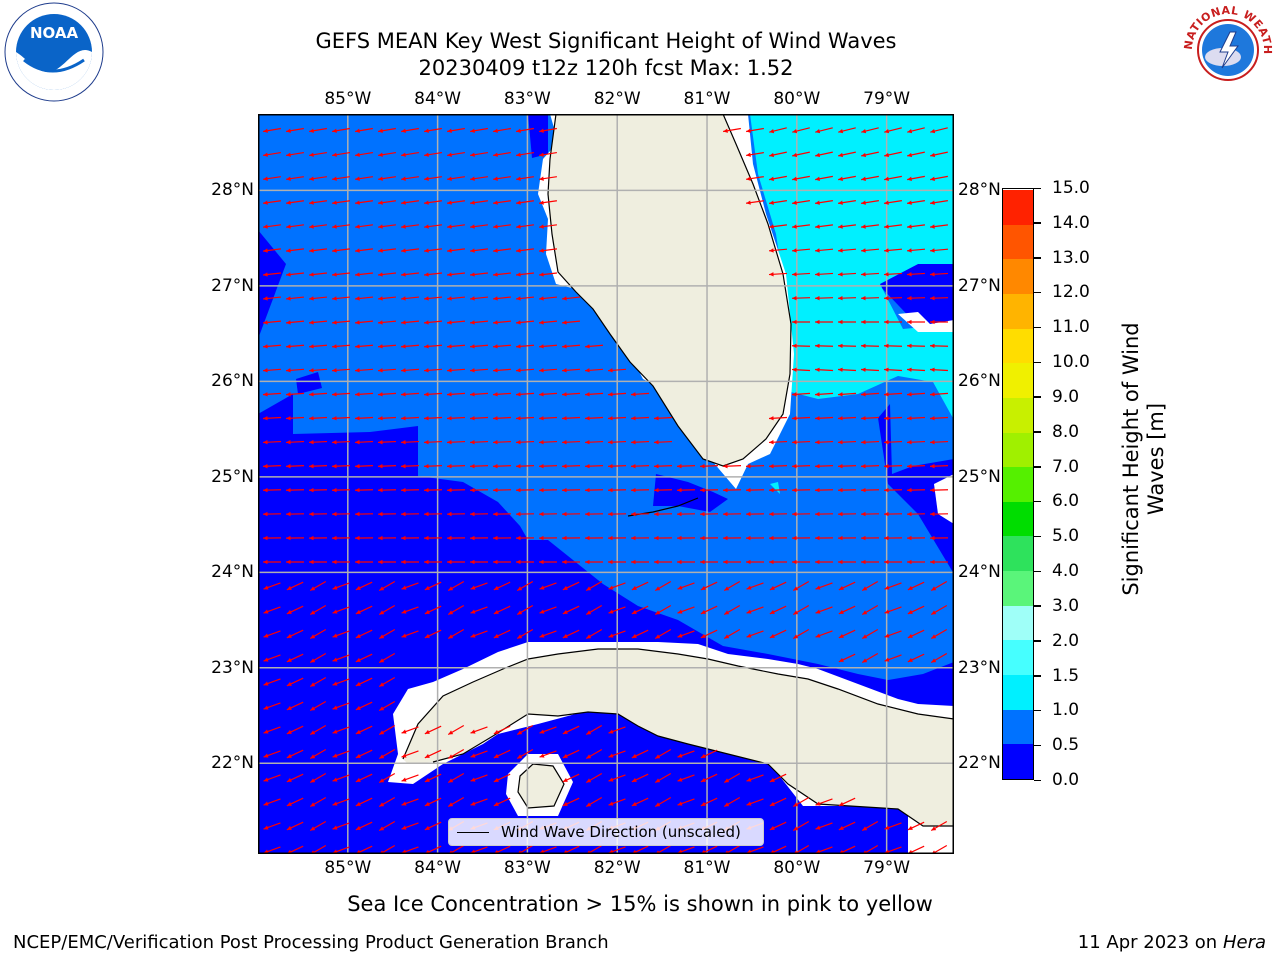  I want to click on legend-line-sample, so click(473, 832).